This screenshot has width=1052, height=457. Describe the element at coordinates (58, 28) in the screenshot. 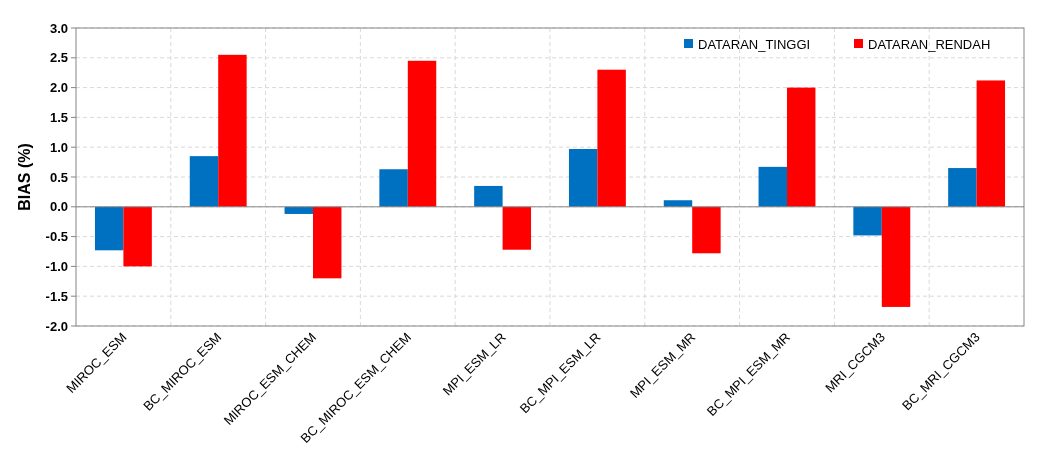

I see `y-tick-label: 3.0` at that location.